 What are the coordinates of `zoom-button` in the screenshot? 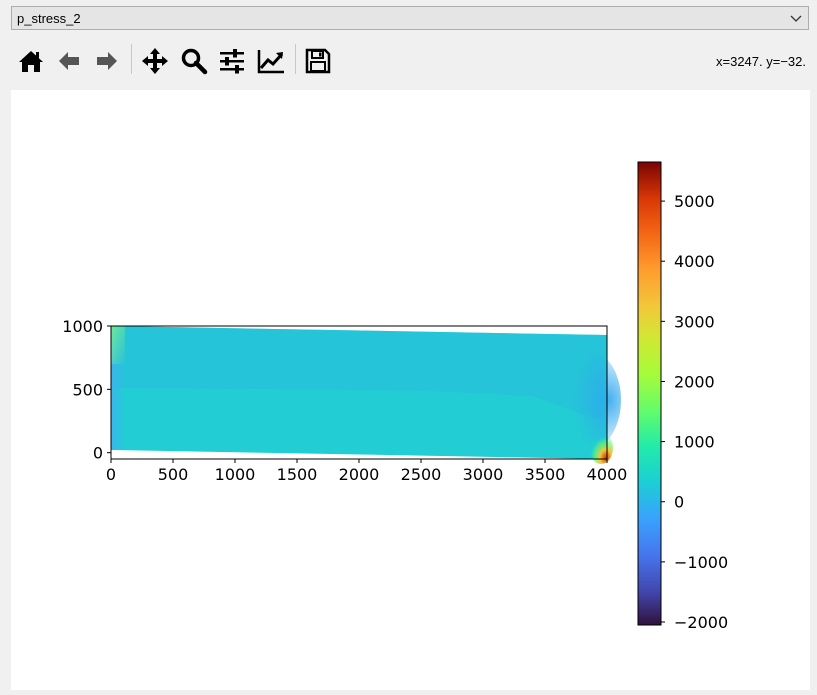 It's located at (194, 61).